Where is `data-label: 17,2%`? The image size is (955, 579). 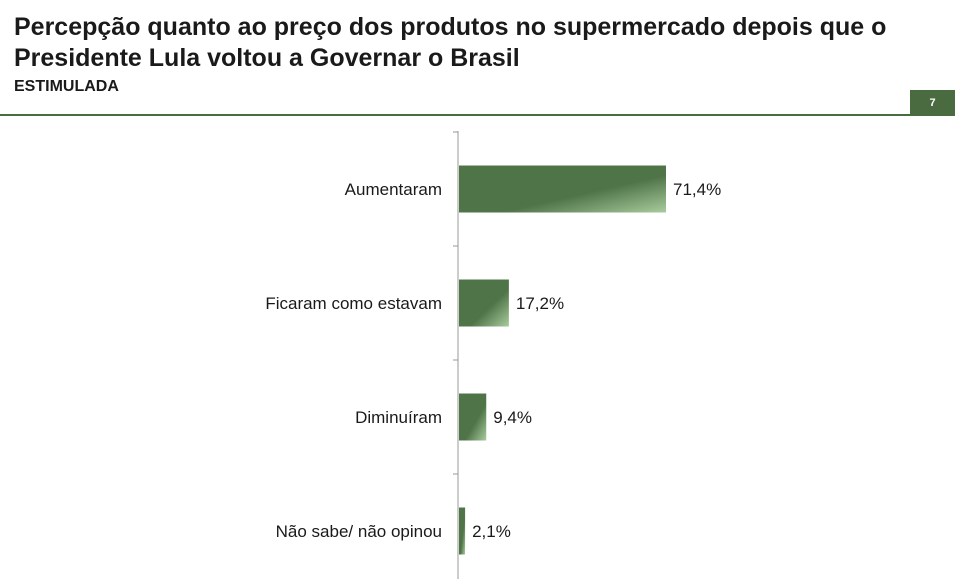
data-label: 17,2% is located at coordinates (540, 303).